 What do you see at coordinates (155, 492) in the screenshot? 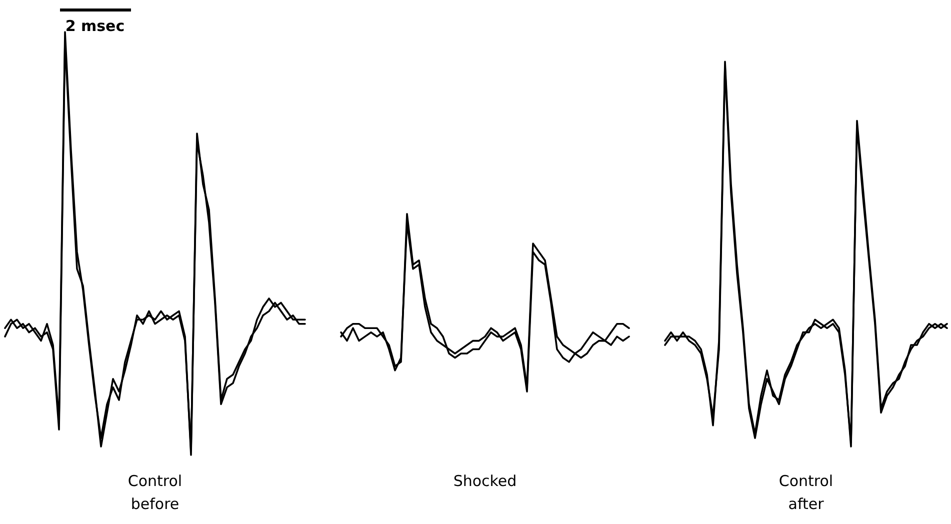
I see `text: Control before` at bounding box center [155, 492].